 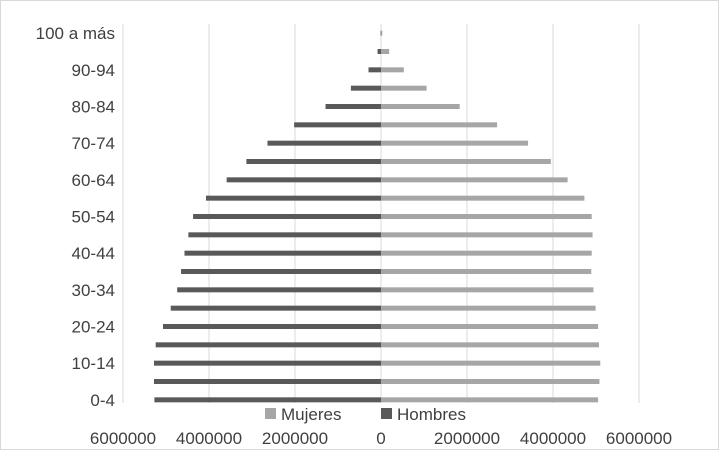 I want to click on bar-mujeres-100-a-más, so click(x=382, y=33).